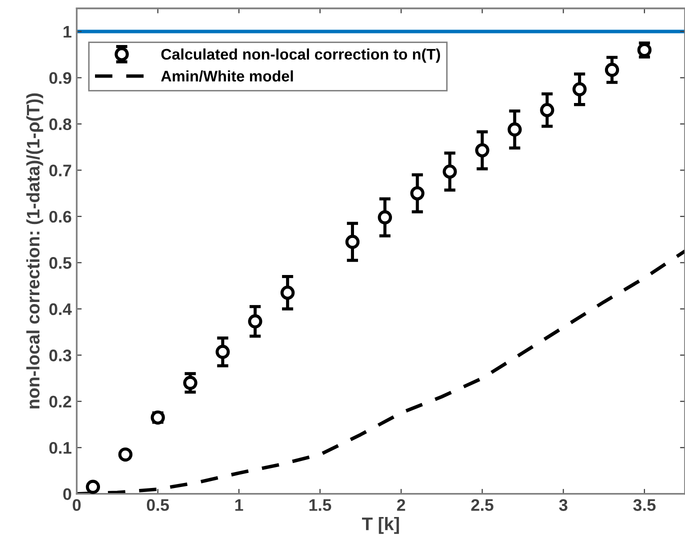 This screenshot has height=558, width=685. What do you see at coordinates (60, 216) in the screenshot?
I see `y-tick-label: 0.6` at bounding box center [60, 216].